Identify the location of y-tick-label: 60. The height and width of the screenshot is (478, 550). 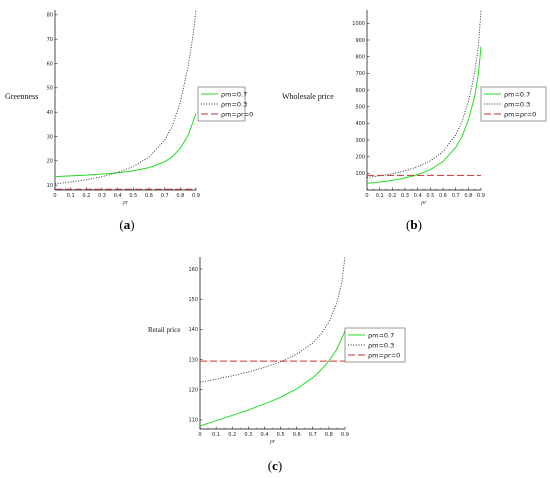
(50, 64).